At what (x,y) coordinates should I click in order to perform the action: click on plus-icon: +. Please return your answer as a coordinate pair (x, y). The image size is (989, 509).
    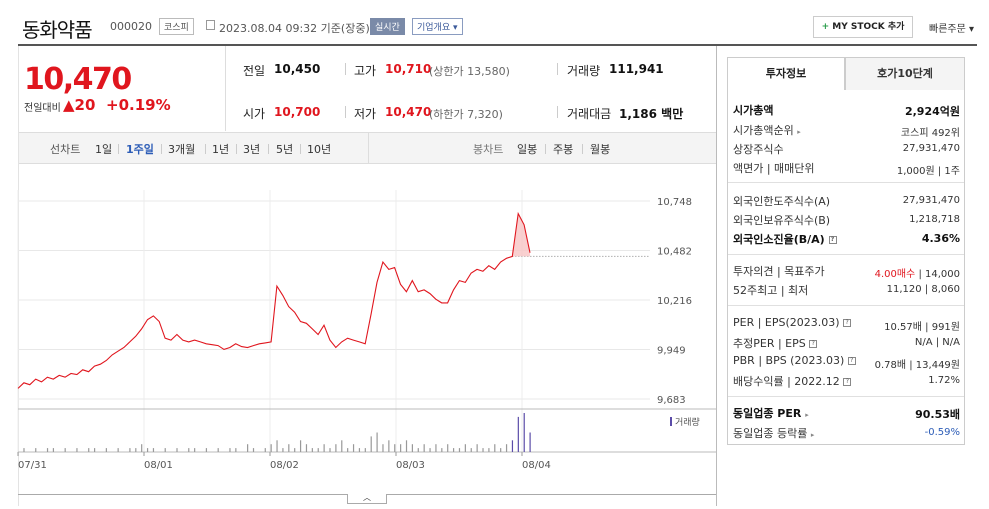
    Looking at the image, I should click on (825, 27).